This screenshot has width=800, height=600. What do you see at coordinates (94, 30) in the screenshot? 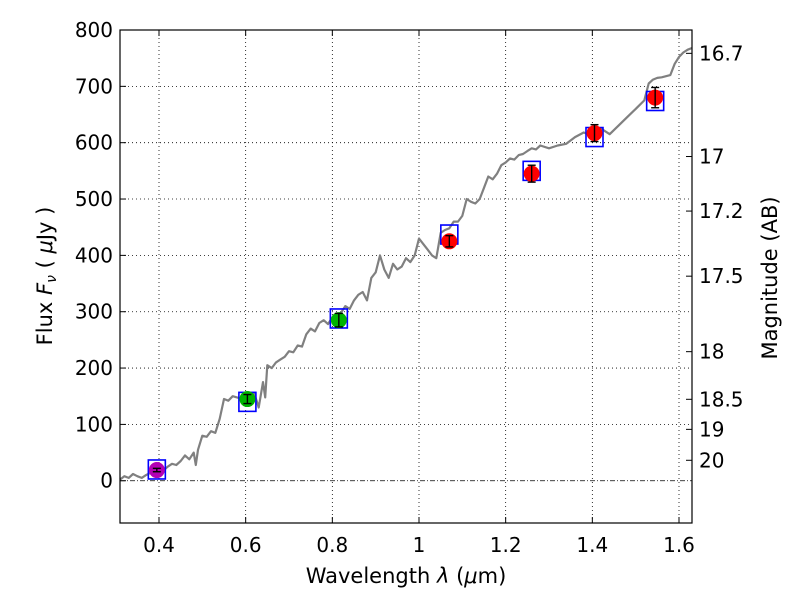
I see `y-tick-label: 800` at bounding box center [94, 30].